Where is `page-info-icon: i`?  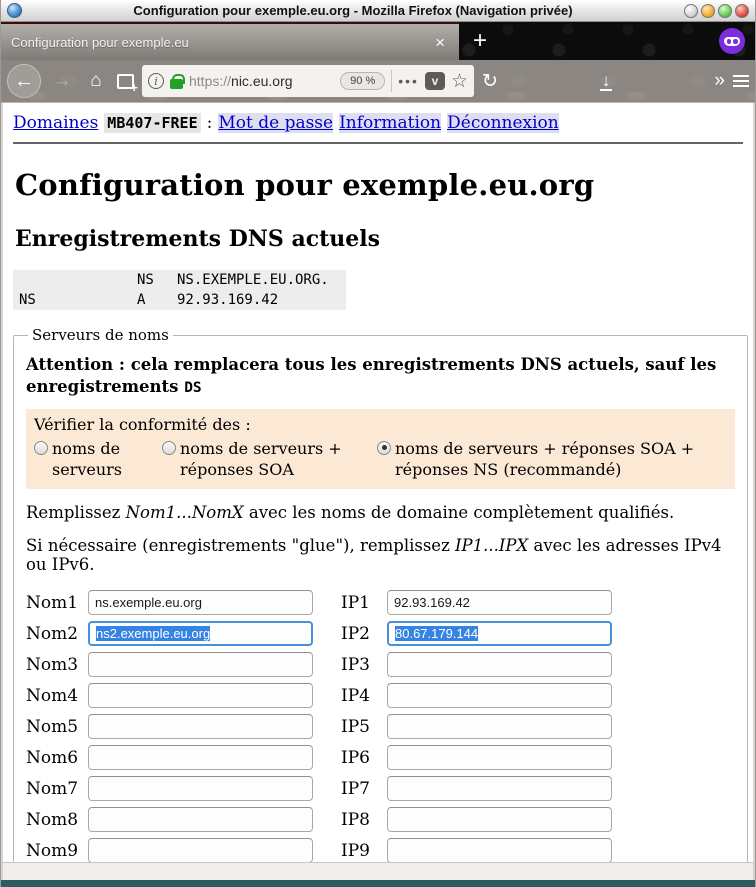 page-info-icon: i is located at coordinates (156, 81).